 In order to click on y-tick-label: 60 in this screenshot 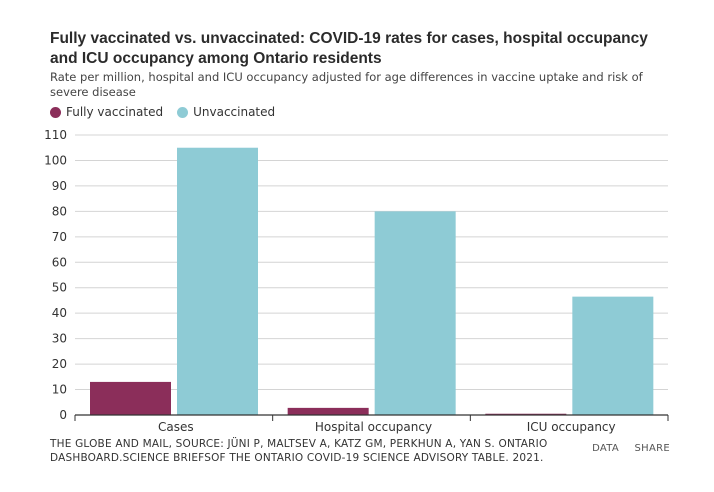, I will do `click(59, 262)`.